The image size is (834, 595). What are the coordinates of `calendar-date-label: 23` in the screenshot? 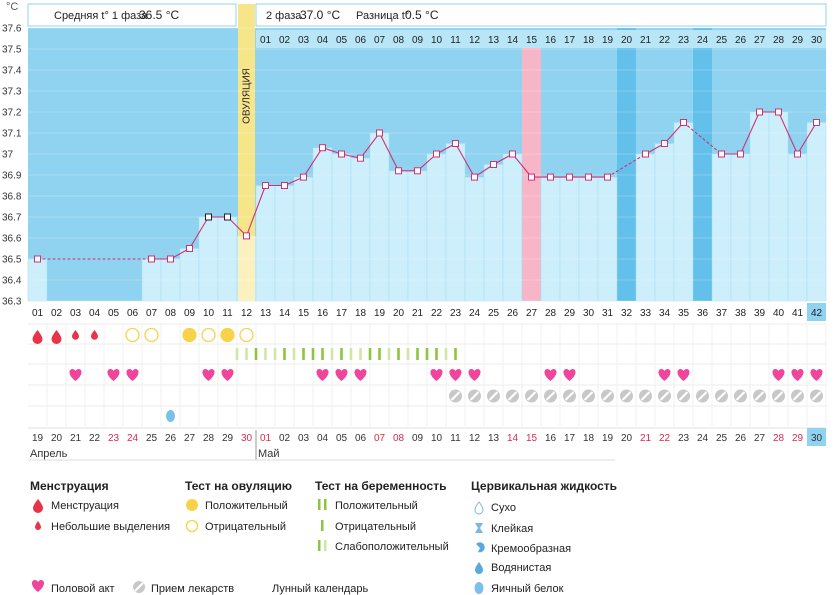 It's located at (114, 438).